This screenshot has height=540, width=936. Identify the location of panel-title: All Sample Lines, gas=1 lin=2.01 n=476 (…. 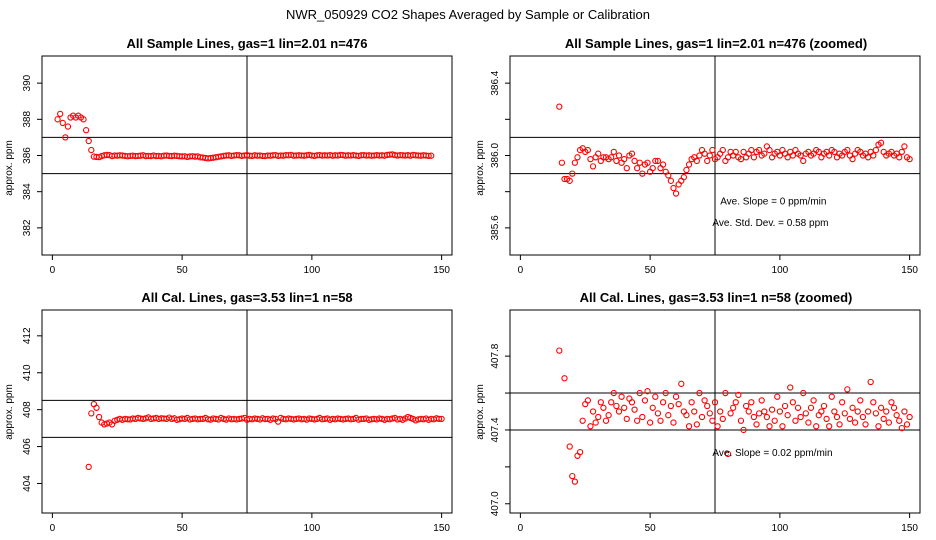
(716, 43).